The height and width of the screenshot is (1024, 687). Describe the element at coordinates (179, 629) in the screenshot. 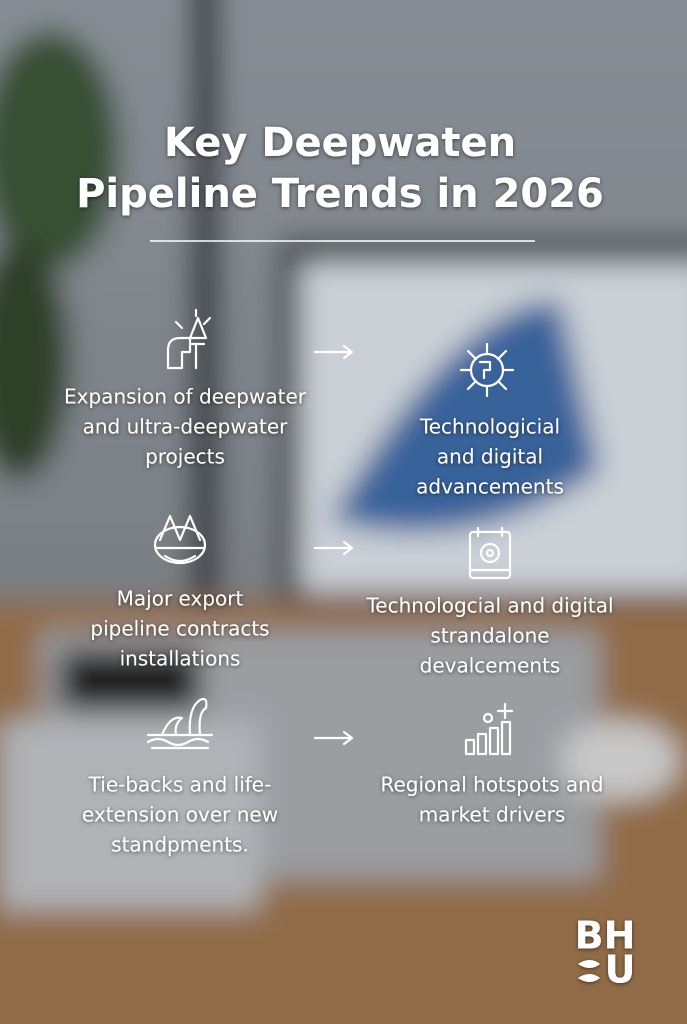

I see `item-text: pipeline contracts` at that location.